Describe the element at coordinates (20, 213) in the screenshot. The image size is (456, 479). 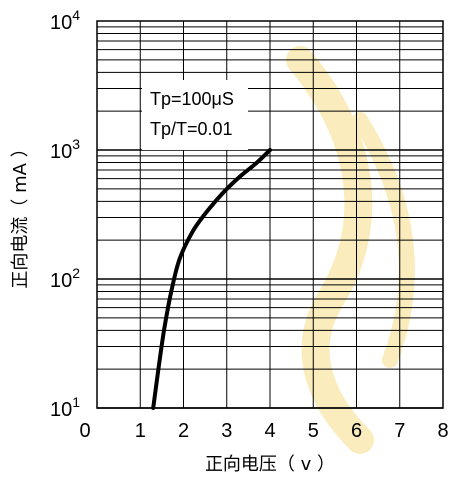
I see `y-axis-title: 正向电流（ mA ）` at that location.